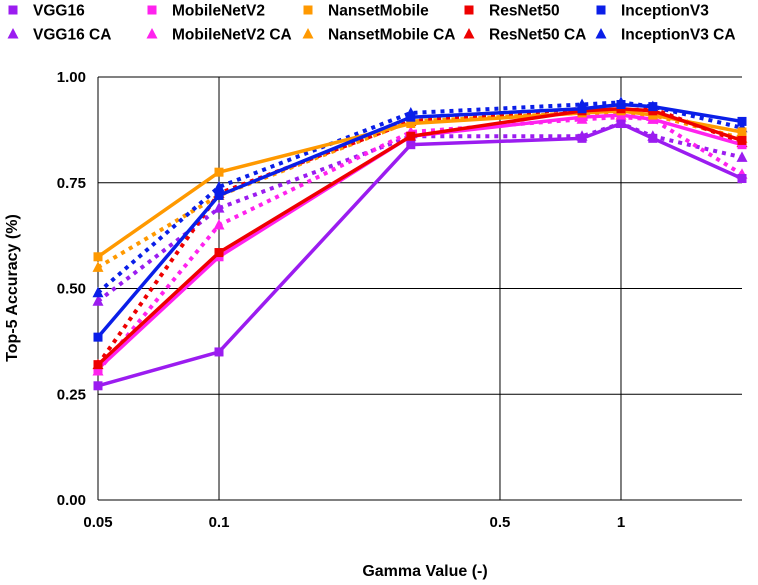 Image resolution: width=758 pixels, height=585 pixels. Describe the element at coordinates (71, 500) in the screenshot. I see `y-tick-label: 0.00` at that location.